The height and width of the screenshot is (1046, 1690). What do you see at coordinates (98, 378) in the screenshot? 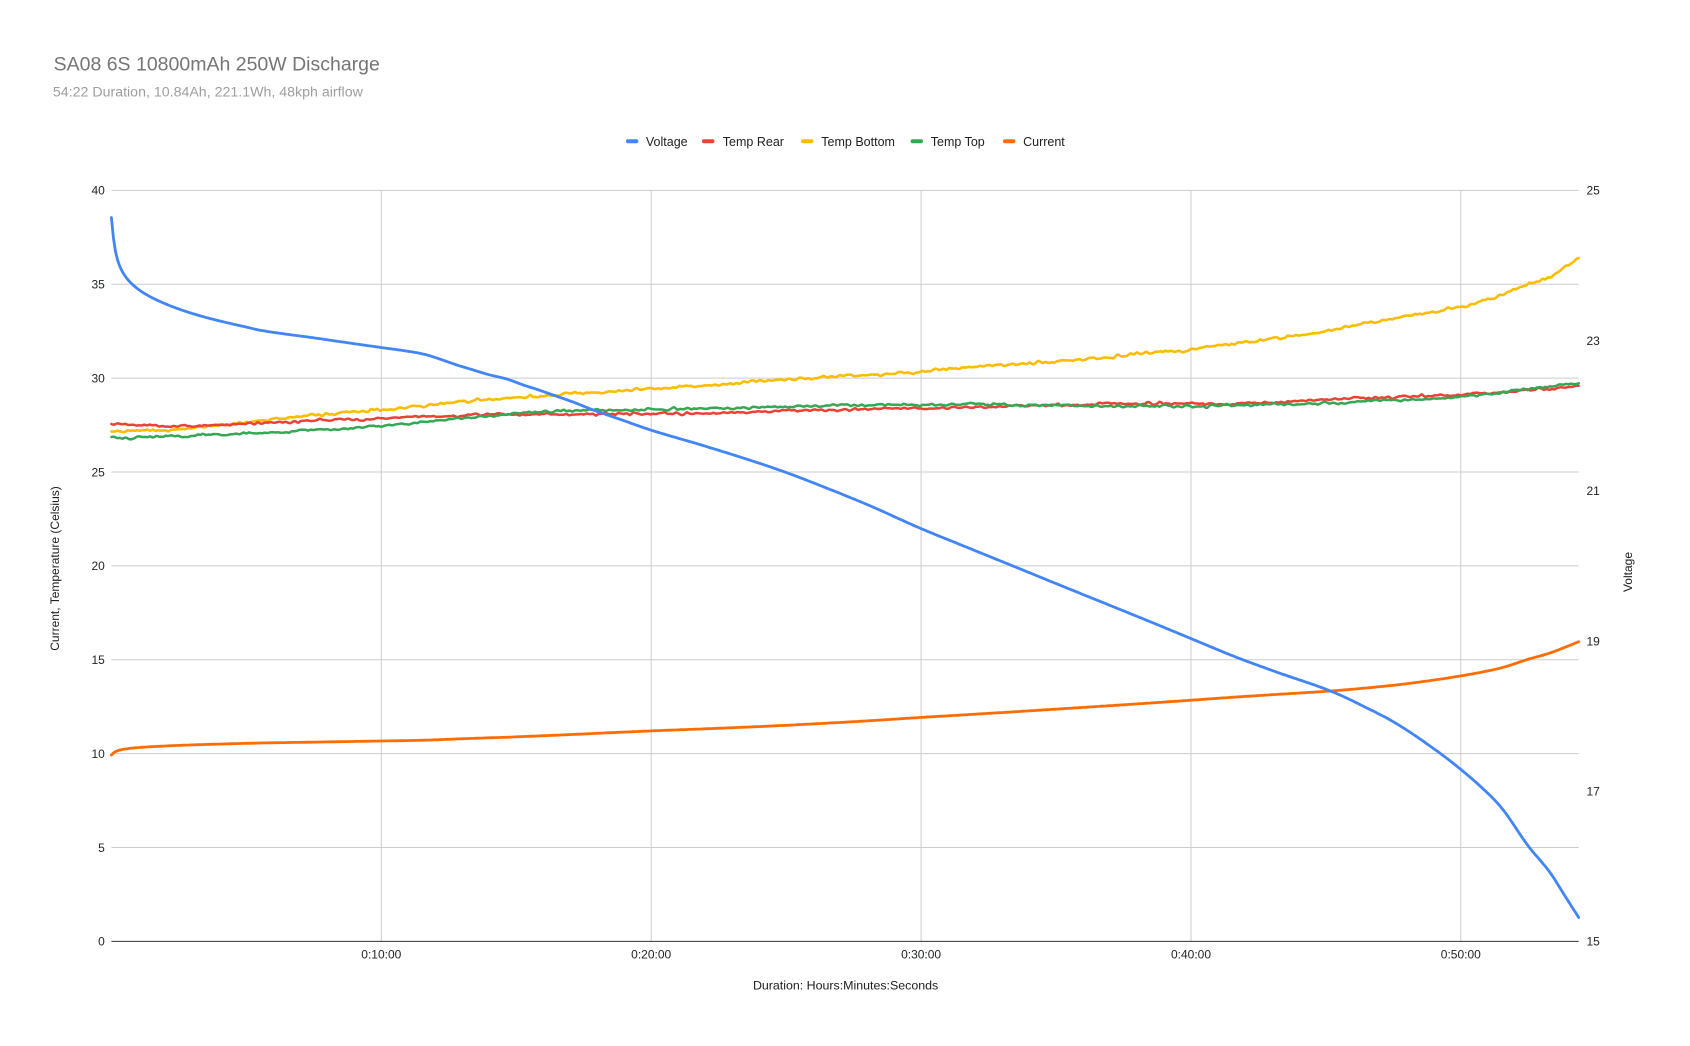
I see `svg-text: 30` at bounding box center [98, 378].